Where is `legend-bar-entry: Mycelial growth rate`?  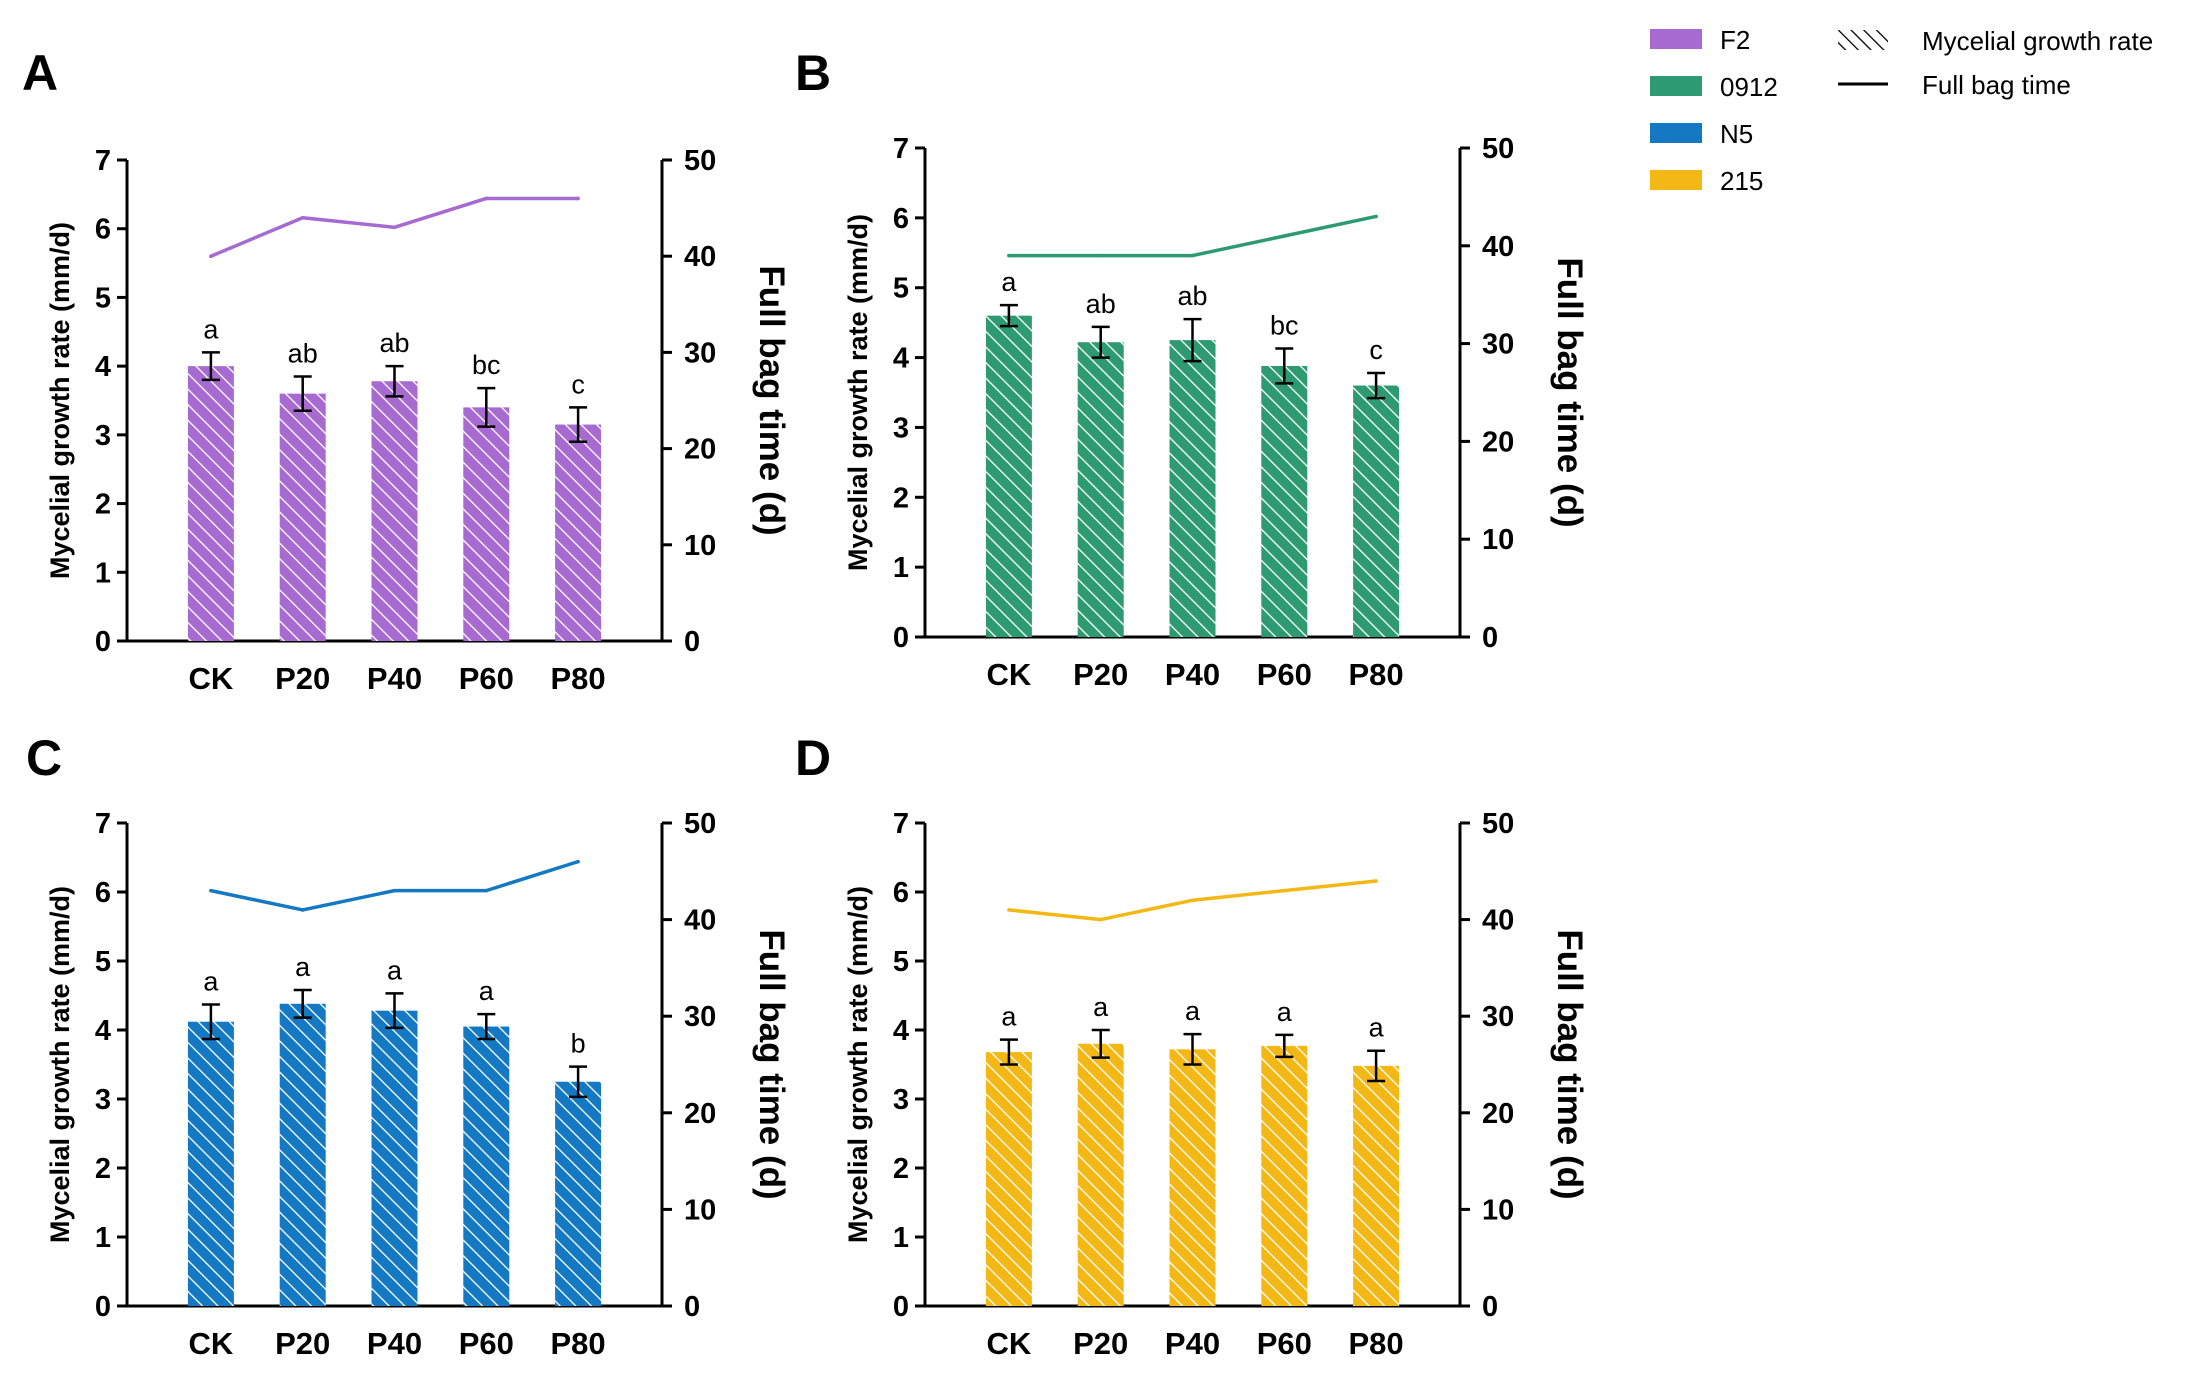 legend-bar-entry: Mycelial growth rate is located at coordinates (1995, 41).